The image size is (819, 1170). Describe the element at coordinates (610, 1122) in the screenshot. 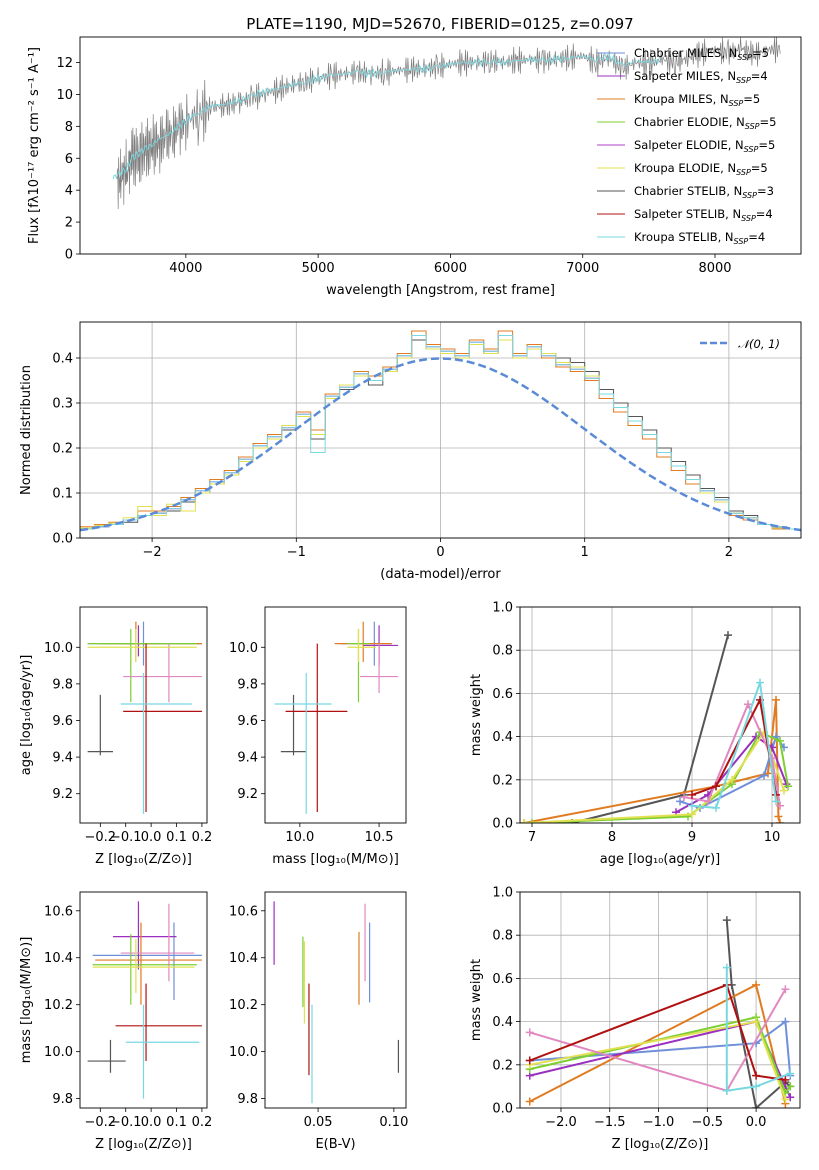

I see `x-tick-label: −1.5` at that location.